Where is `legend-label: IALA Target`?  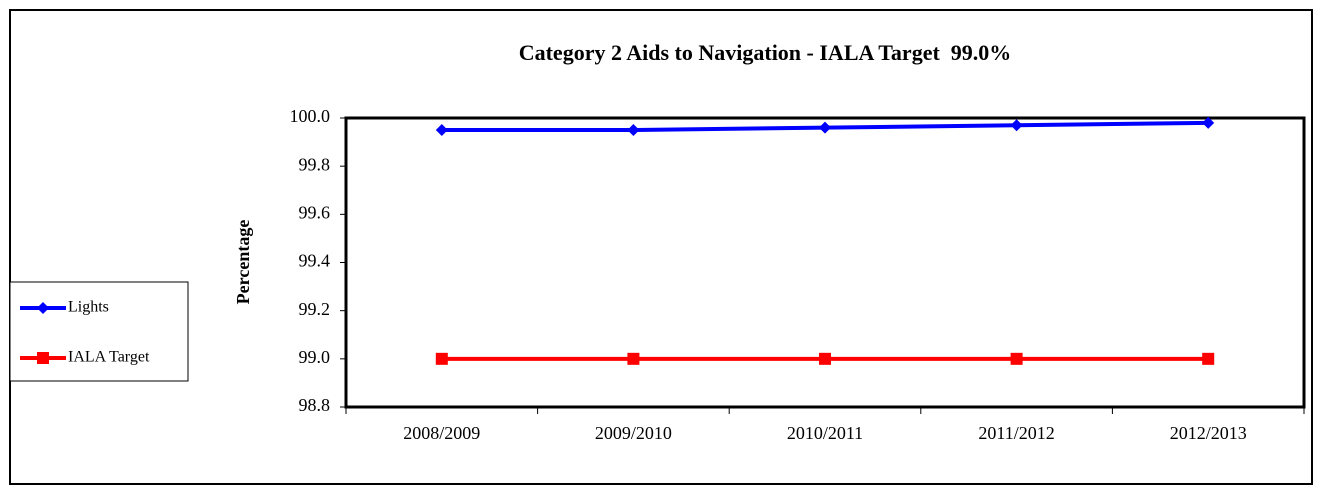 legend-label: IALA Target is located at coordinates (109, 357).